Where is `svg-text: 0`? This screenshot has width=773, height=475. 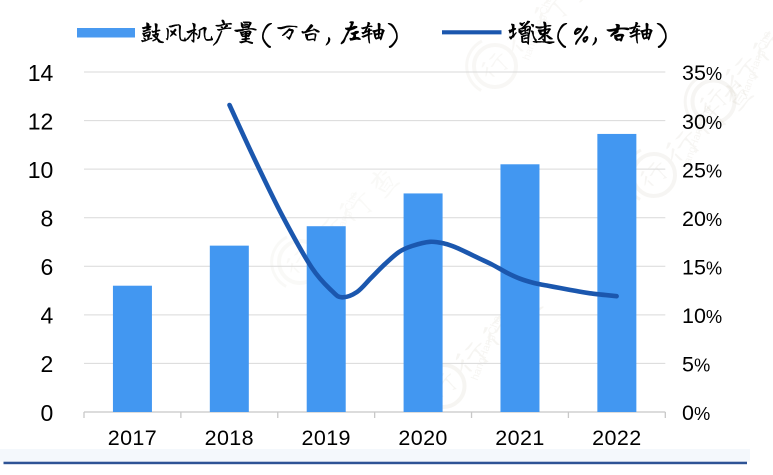 svg-text: 0 is located at coordinates (47, 413).